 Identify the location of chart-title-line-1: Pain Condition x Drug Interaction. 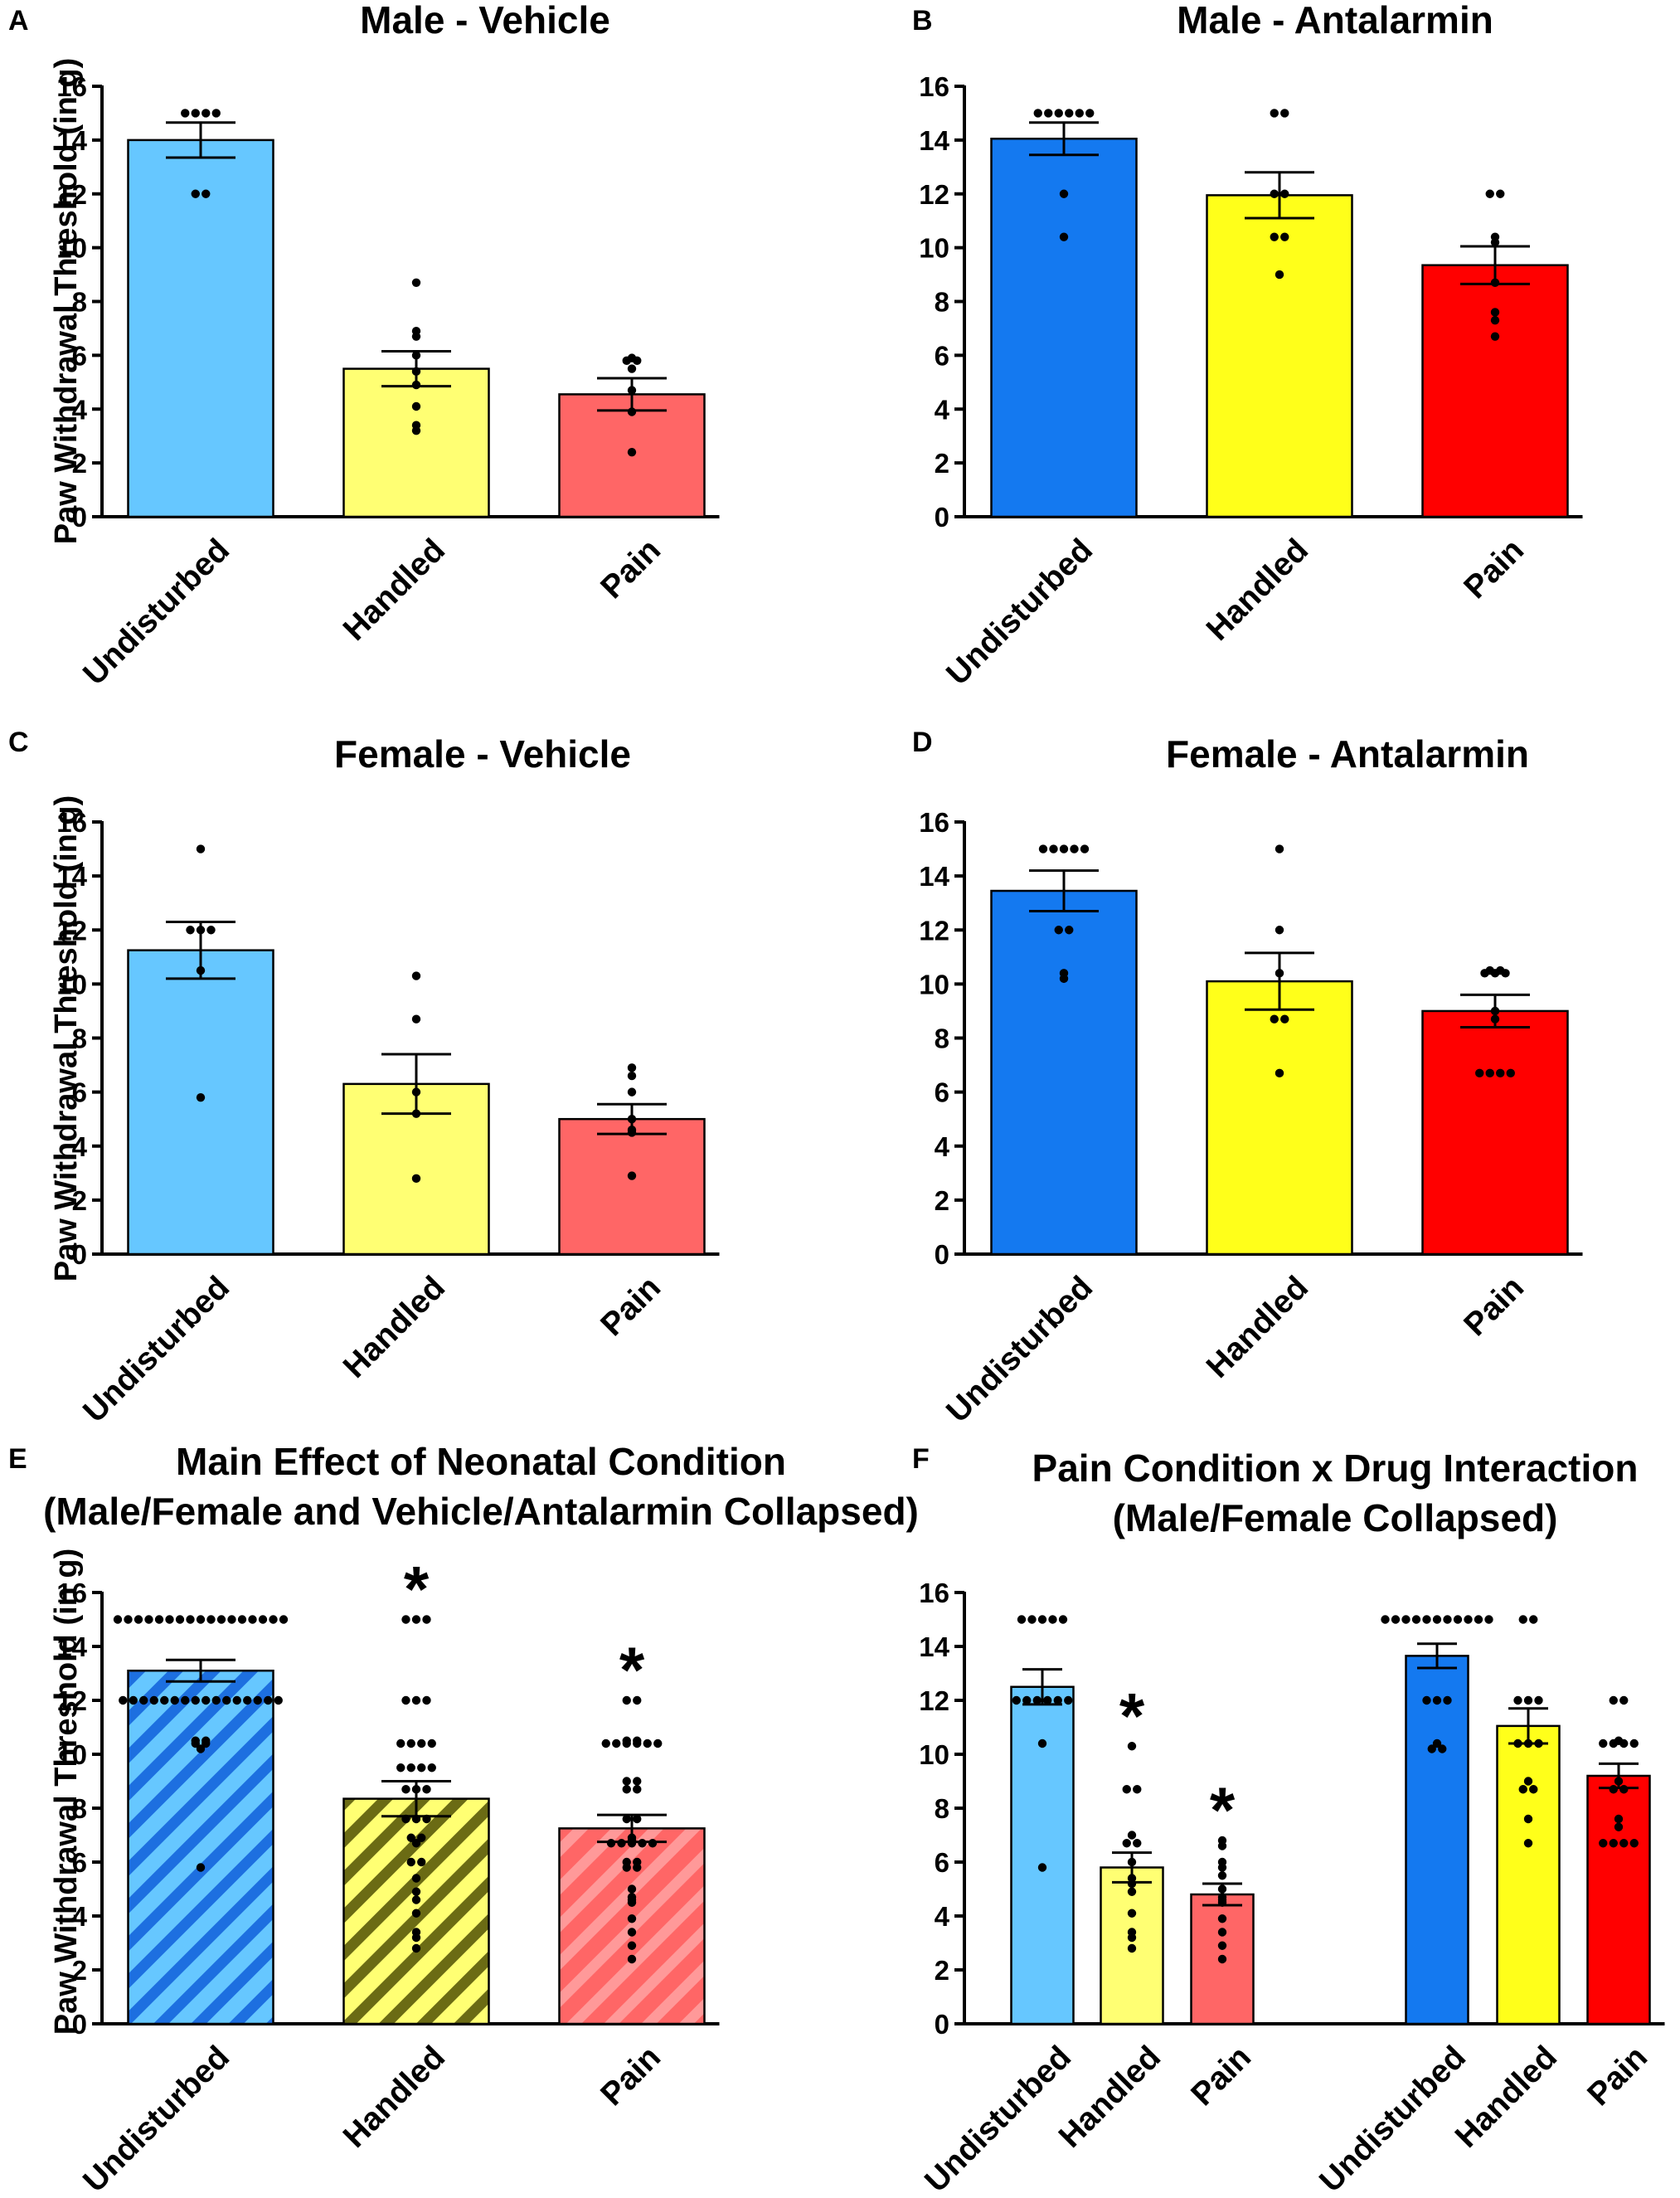
(1335, 1468).